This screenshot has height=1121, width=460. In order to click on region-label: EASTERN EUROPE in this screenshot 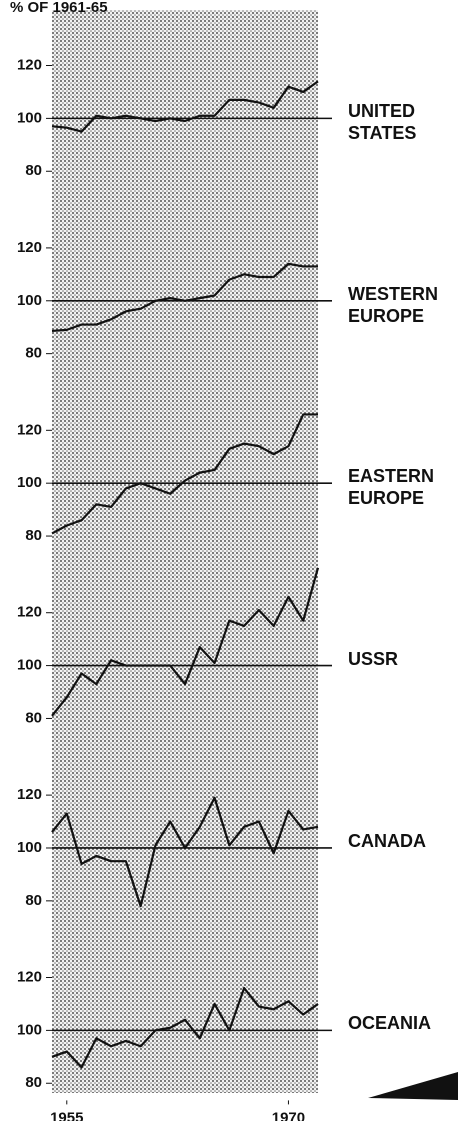, I will do `click(391, 487)`.